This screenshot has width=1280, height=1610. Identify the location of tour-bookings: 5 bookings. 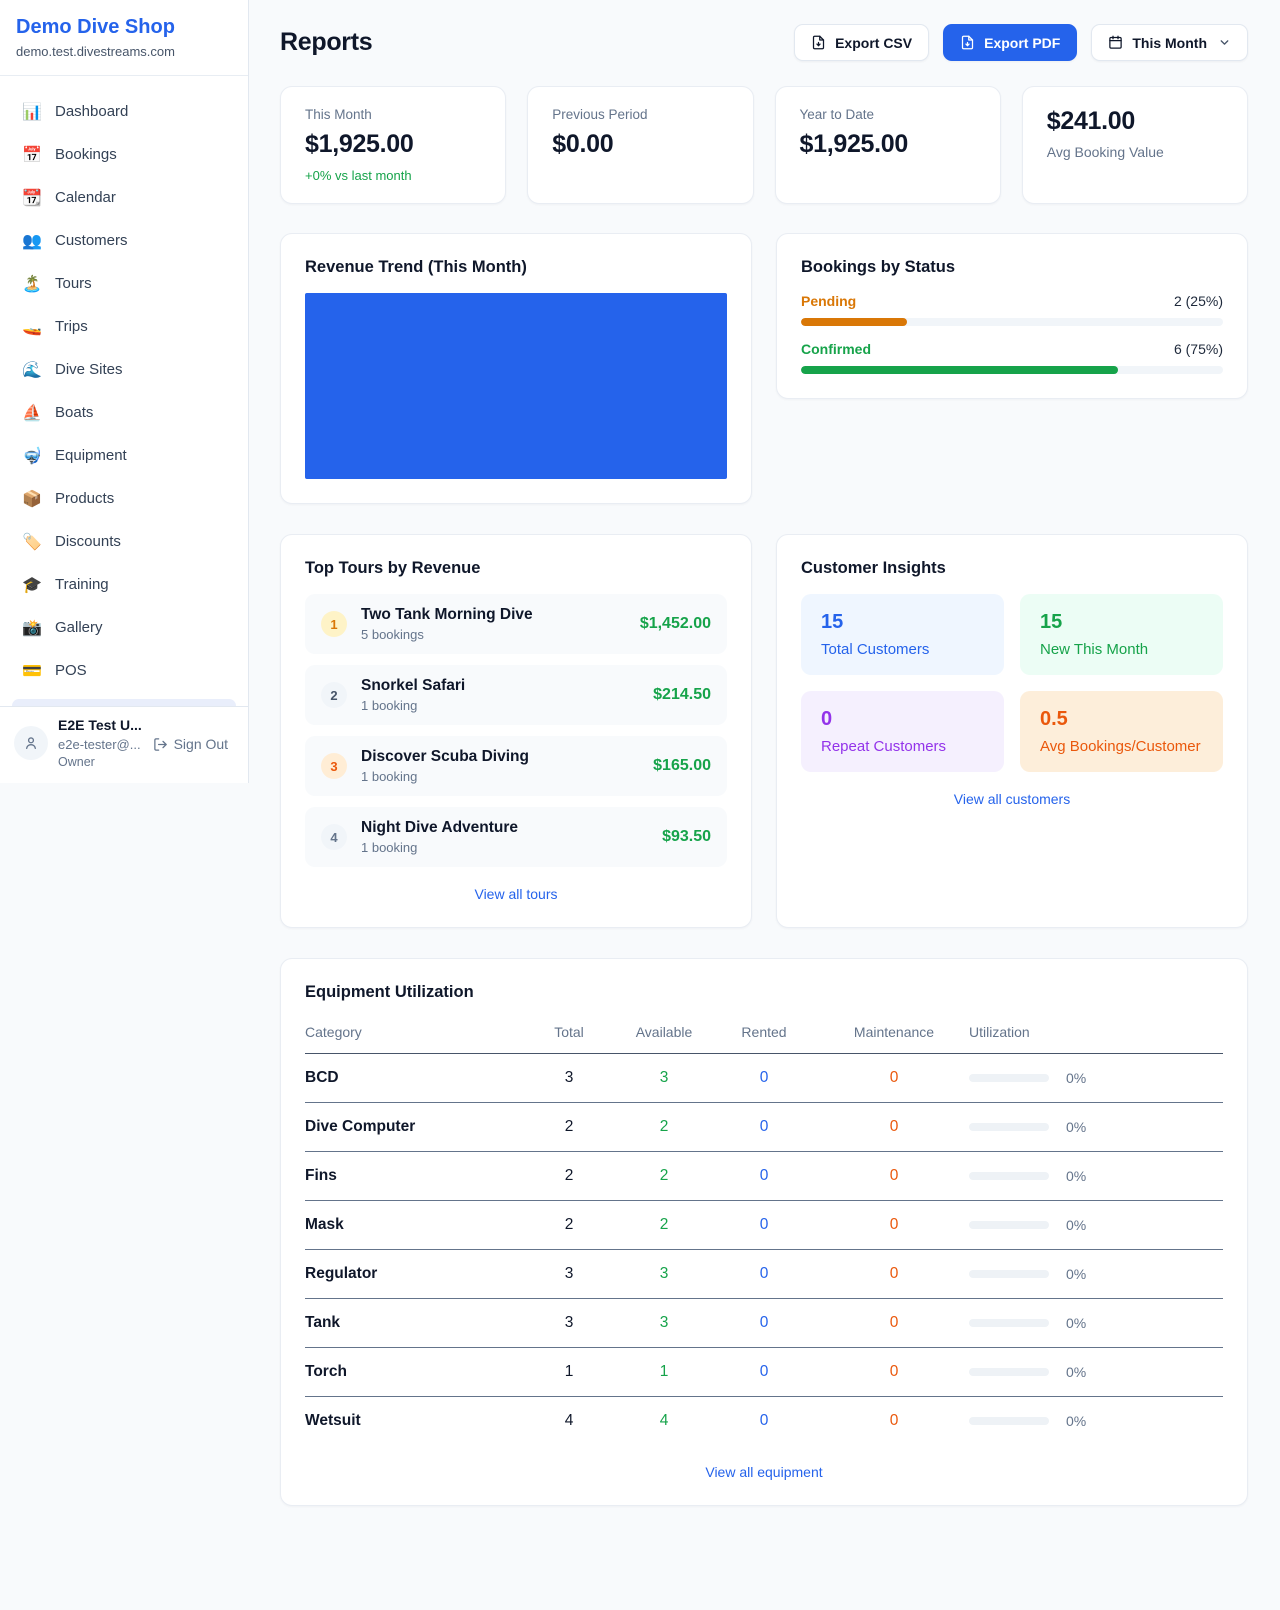
(392, 634).